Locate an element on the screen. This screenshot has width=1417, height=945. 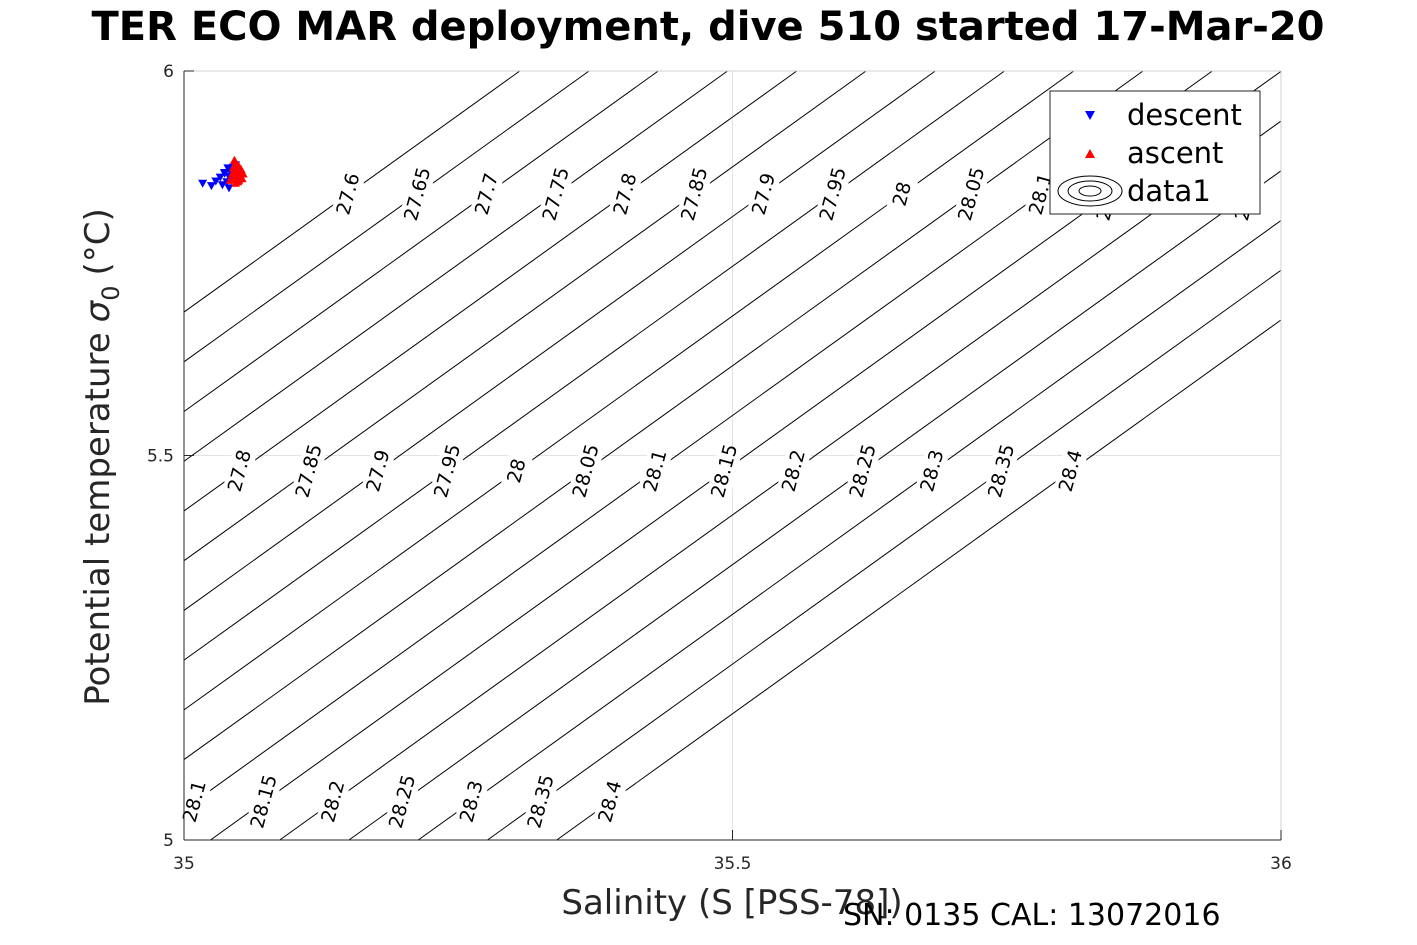
y-tick-label-1: 5.5 is located at coordinates (160, 457).